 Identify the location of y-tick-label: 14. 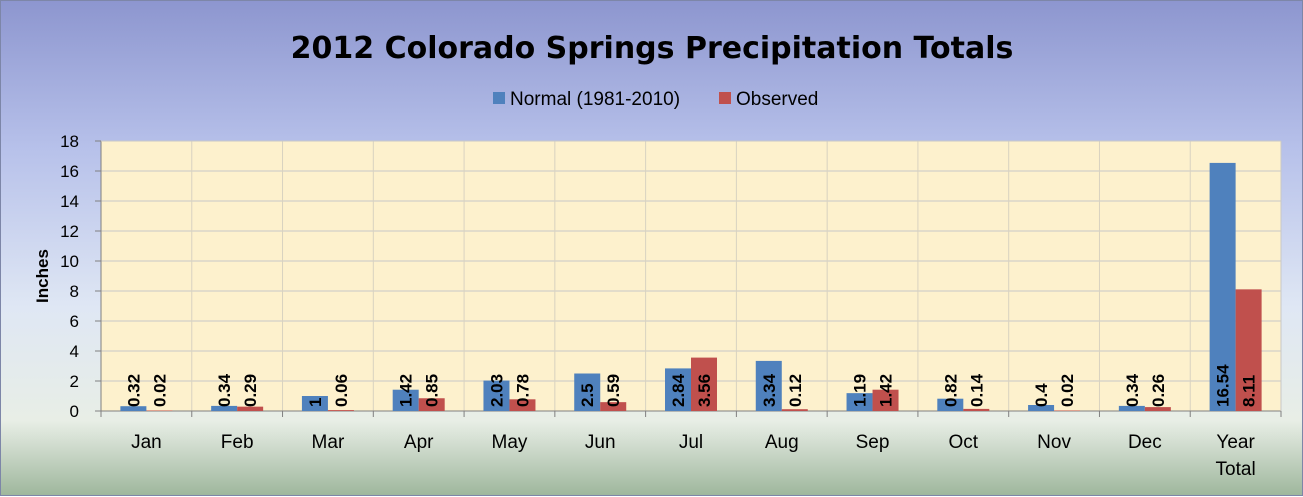
(69, 201).